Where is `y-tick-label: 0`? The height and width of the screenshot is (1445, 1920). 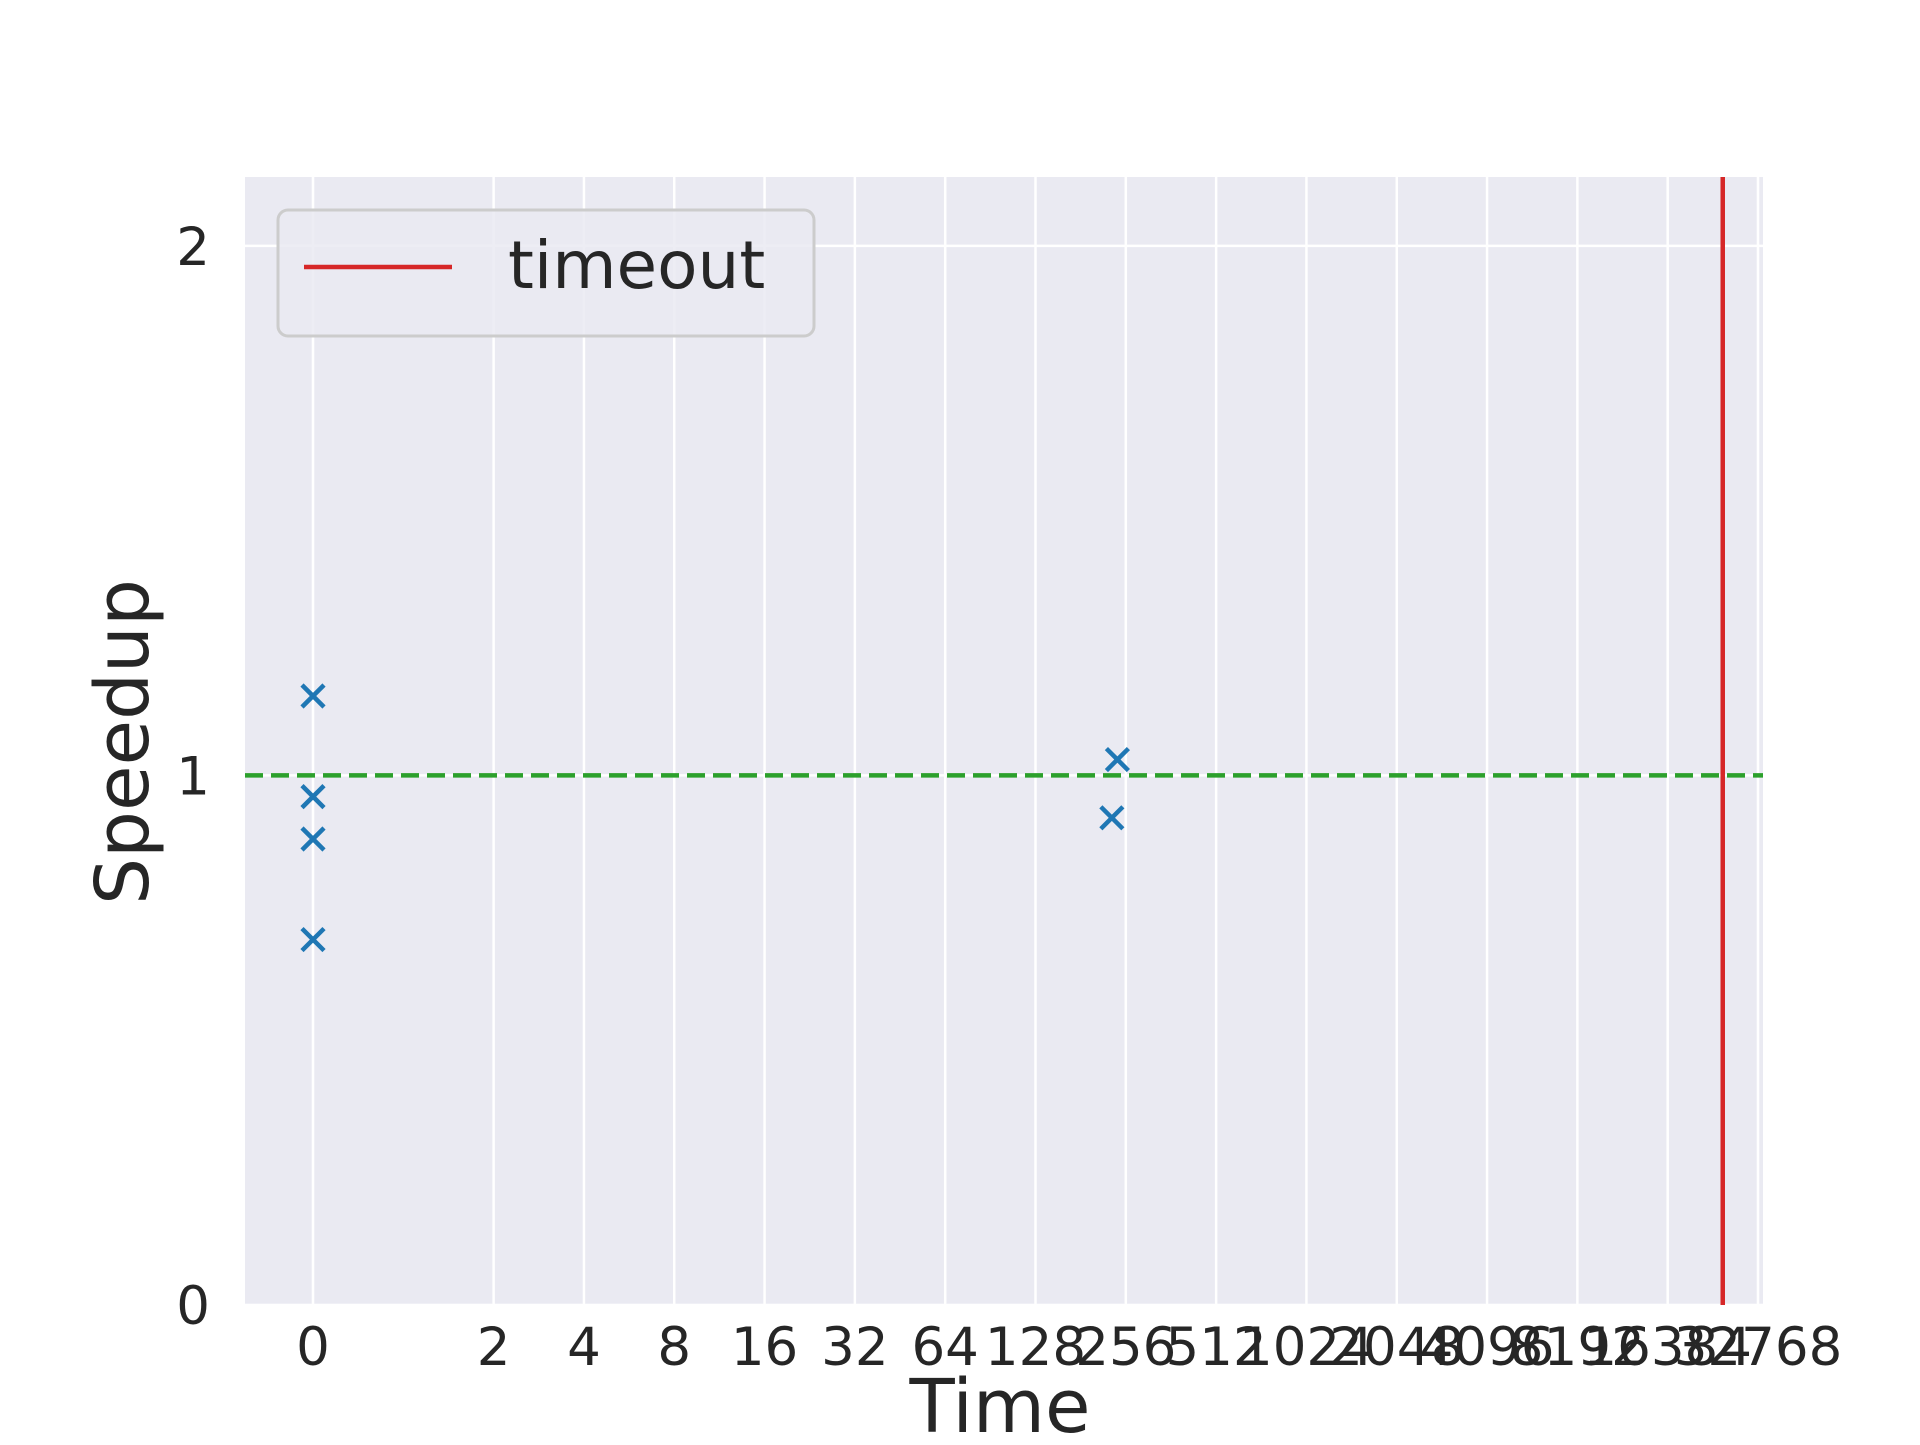 y-tick-label: 0 is located at coordinates (193, 1306).